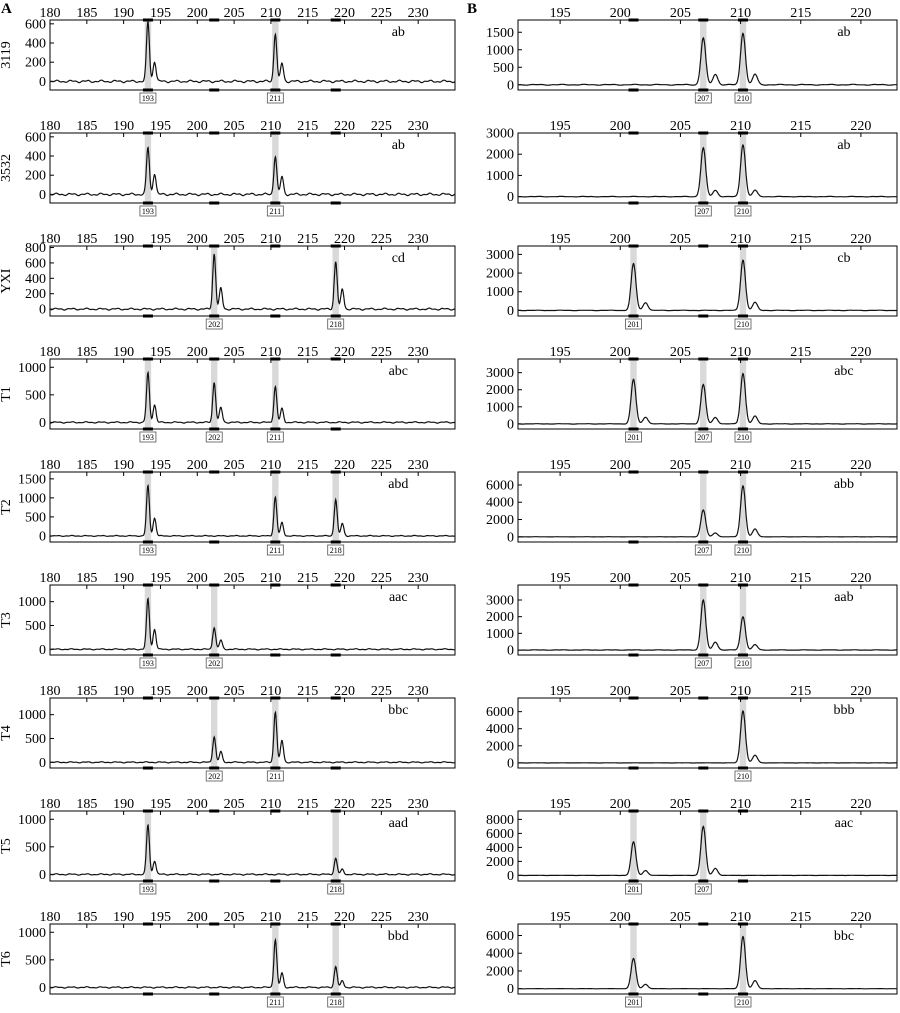 The width and height of the screenshot is (900, 1013). I want to click on x-tick-label: 210, so click(740, 239).